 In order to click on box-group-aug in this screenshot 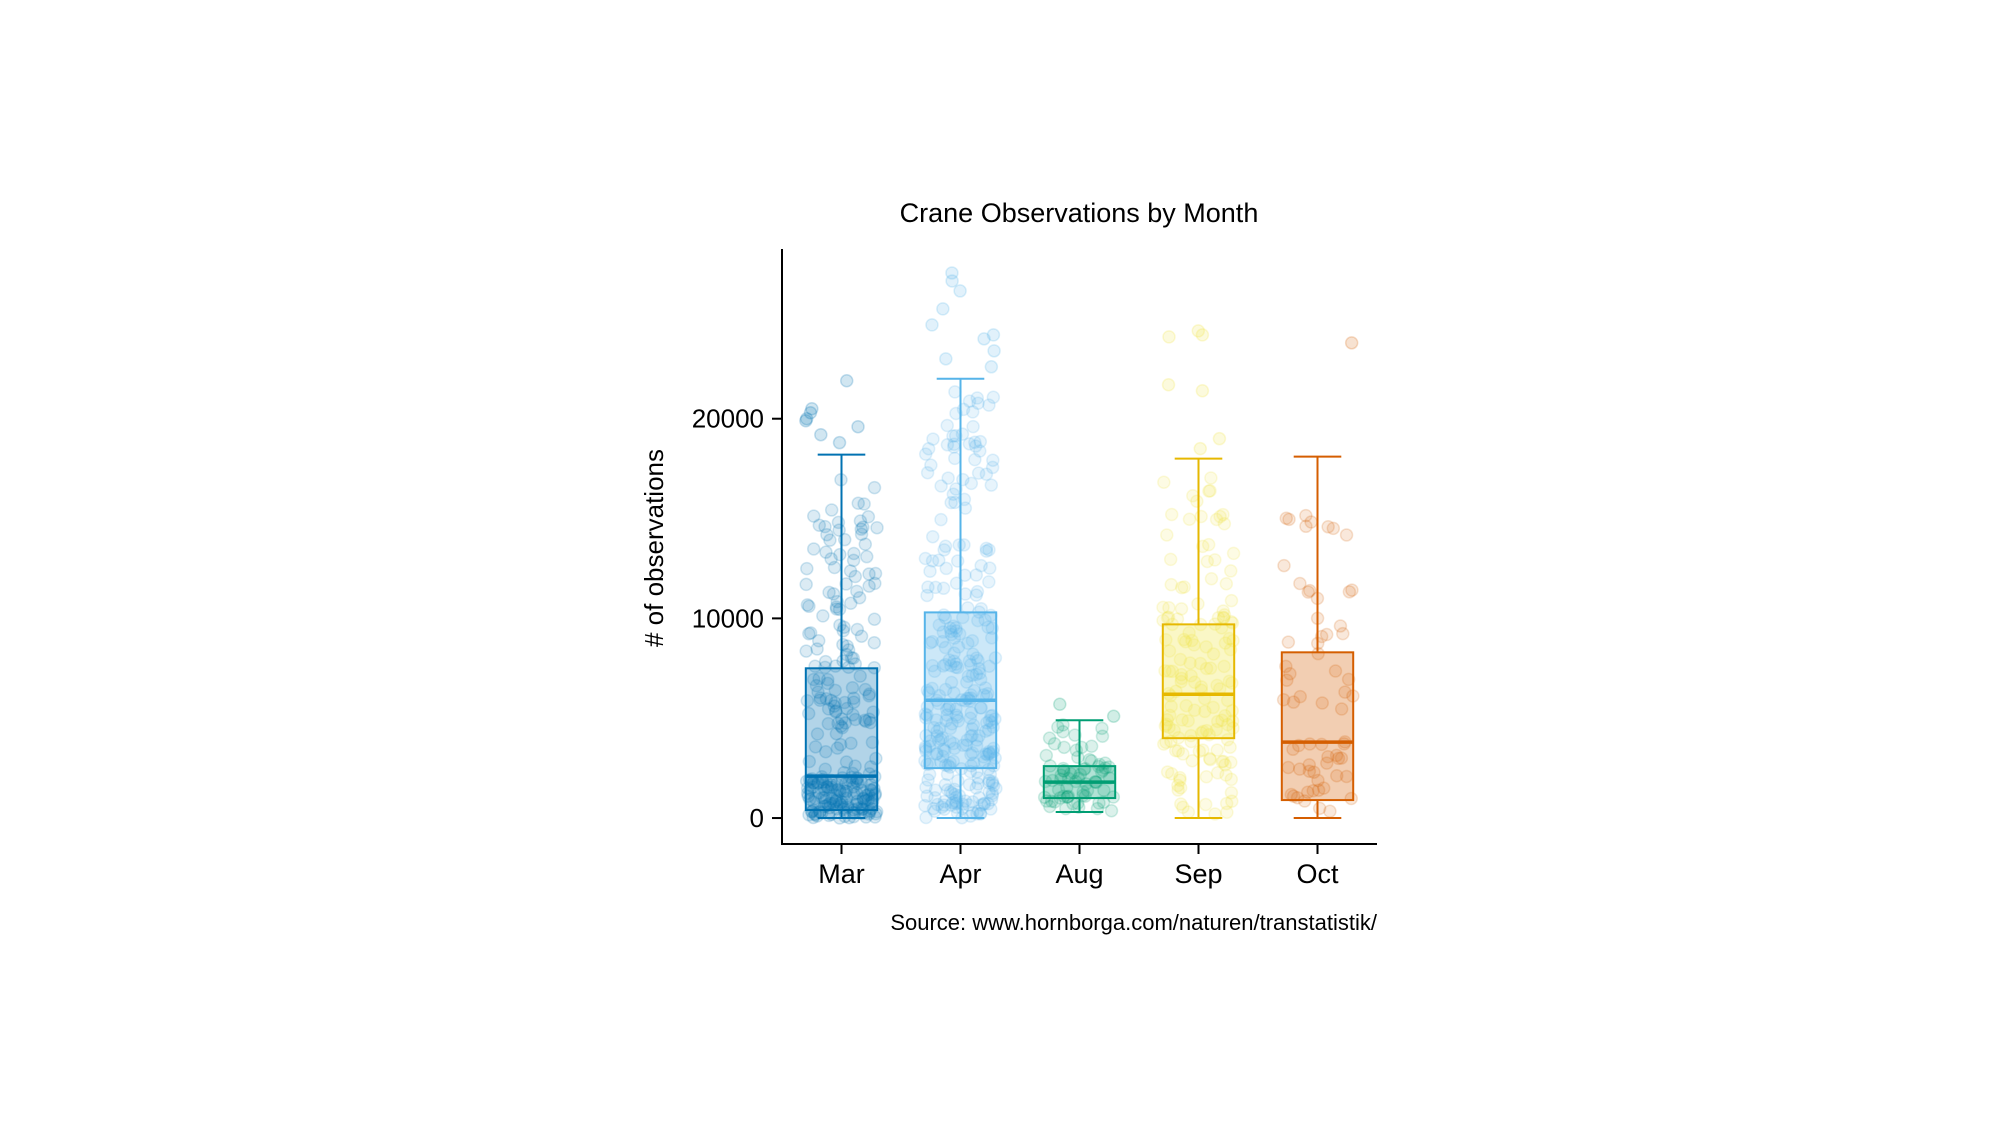, I will do `click(1079, 757)`.